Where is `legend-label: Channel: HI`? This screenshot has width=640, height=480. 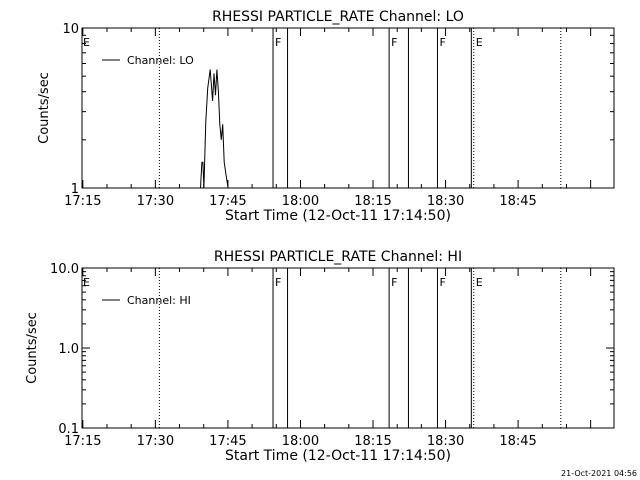 legend-label: Channel: HI is located at coordinates (159, 300).